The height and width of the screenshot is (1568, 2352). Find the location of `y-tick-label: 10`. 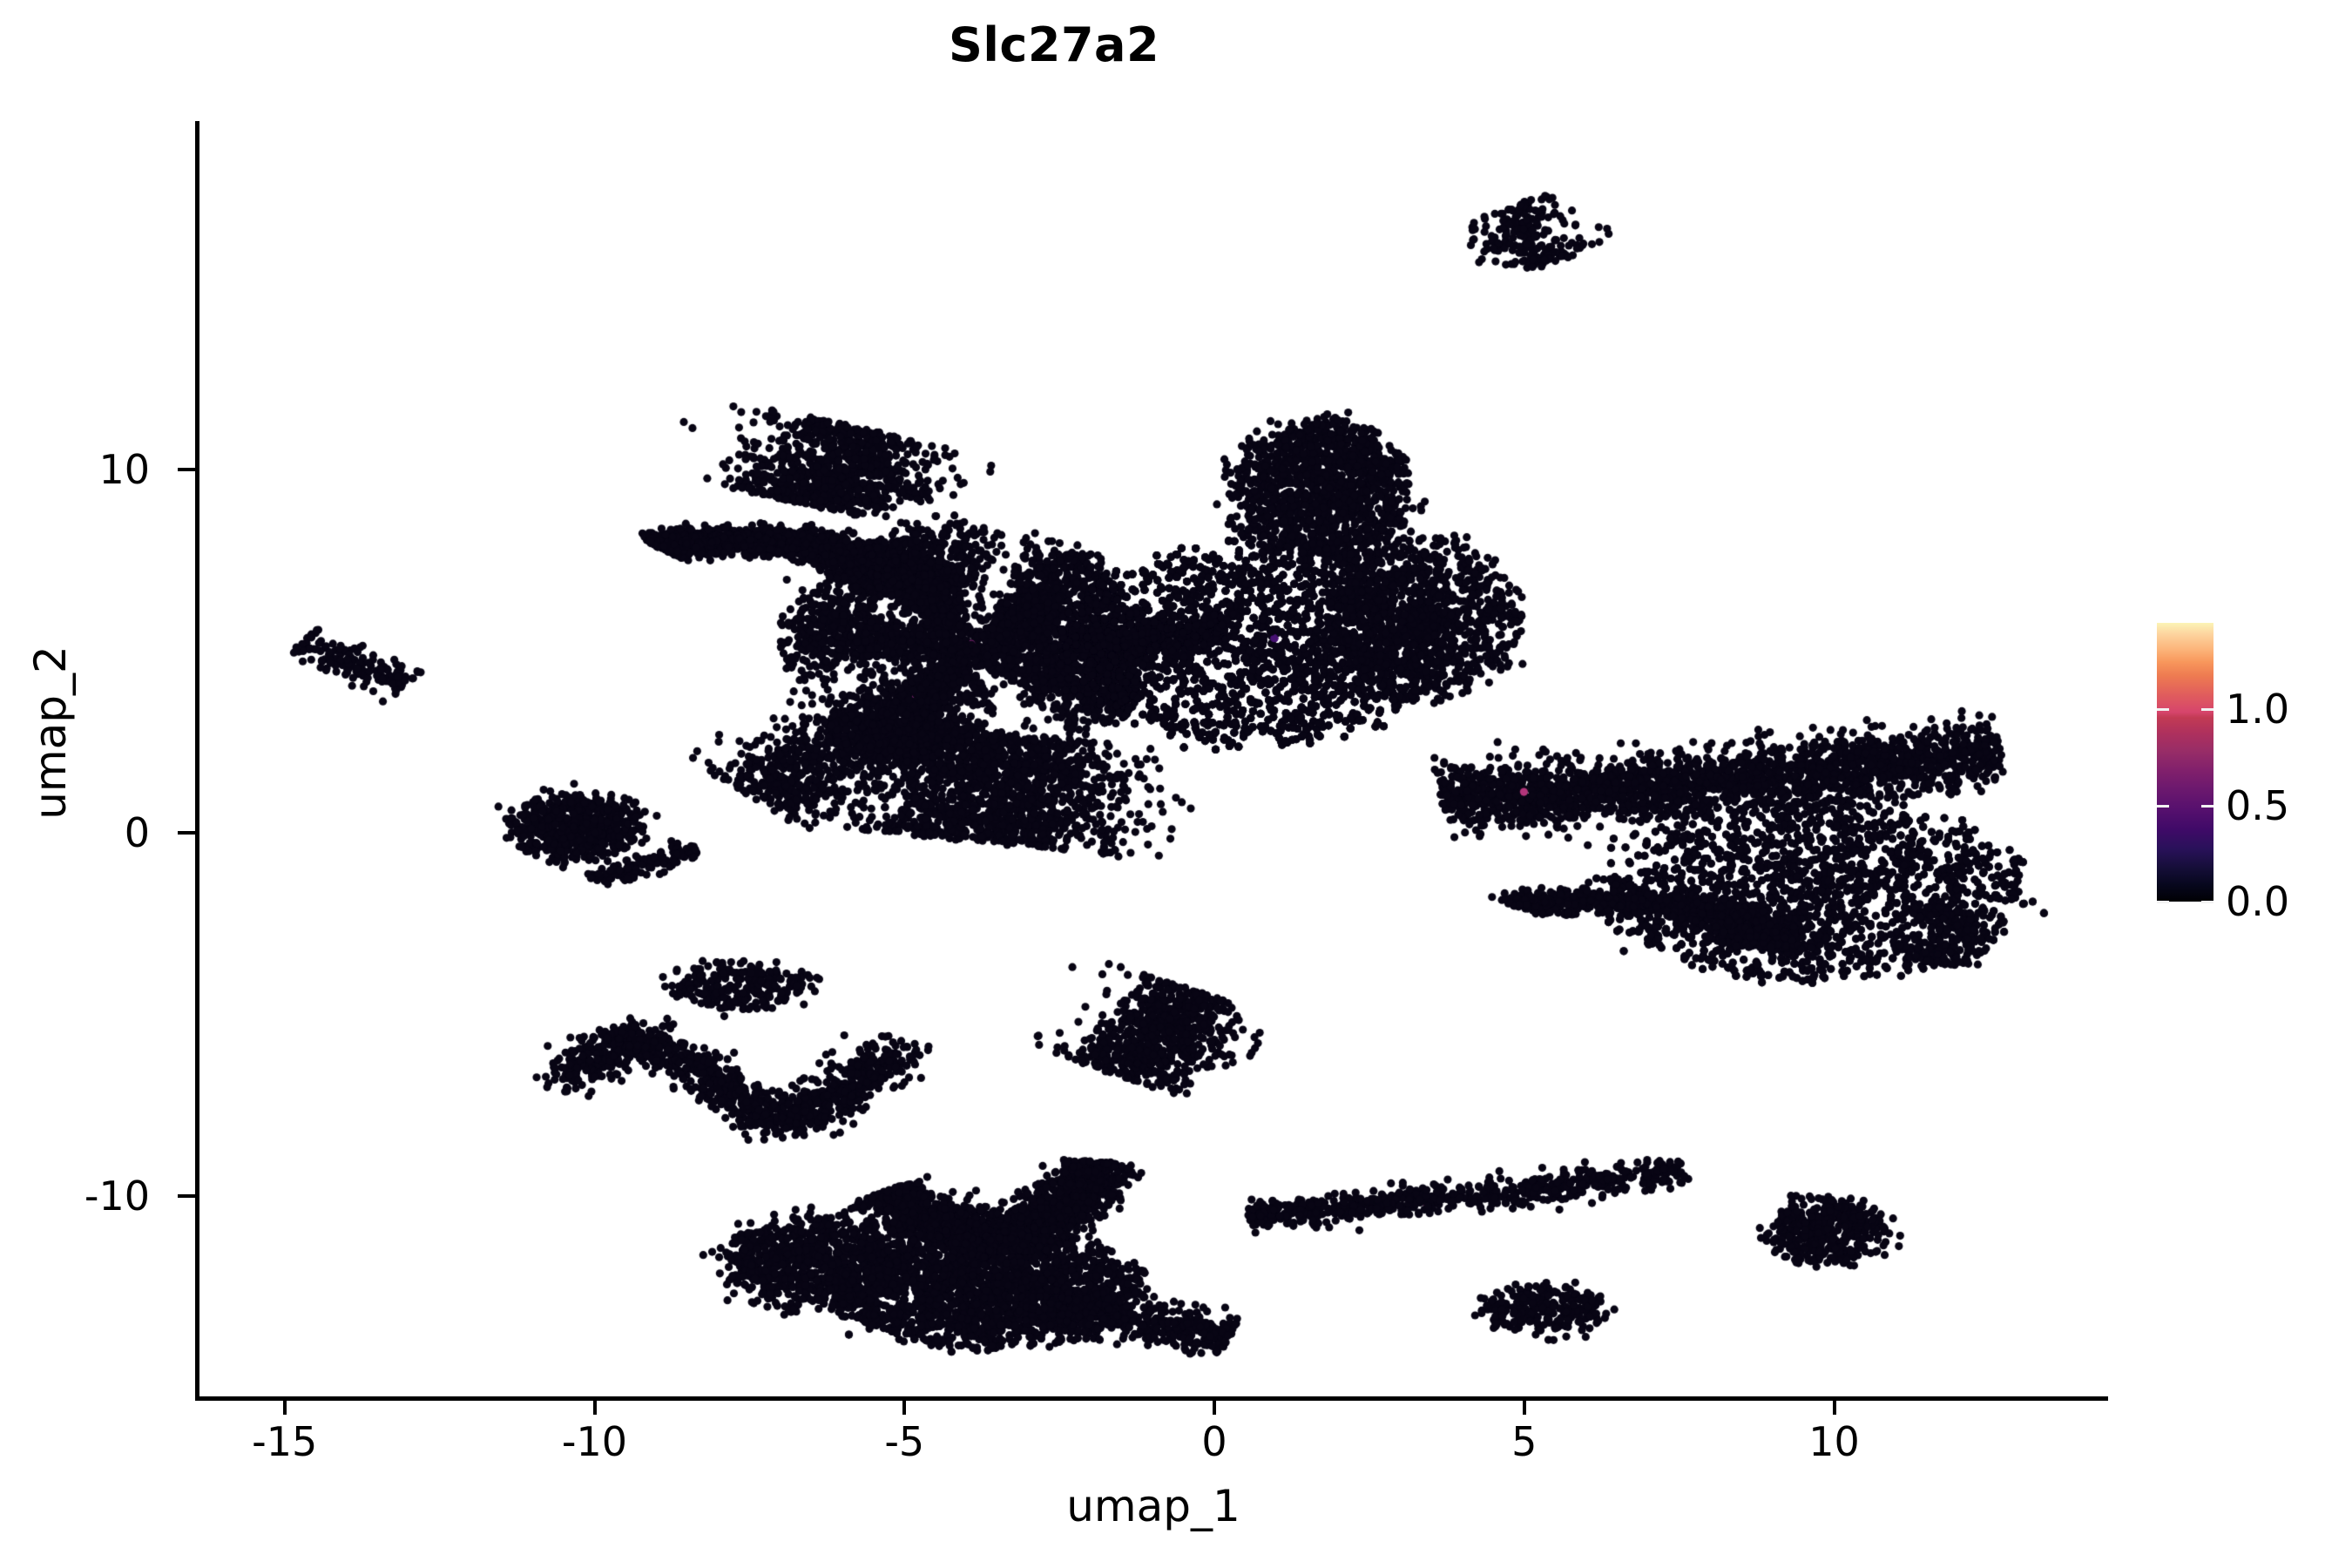

y-tick-label: 10 is located at coordinates (124, 470).